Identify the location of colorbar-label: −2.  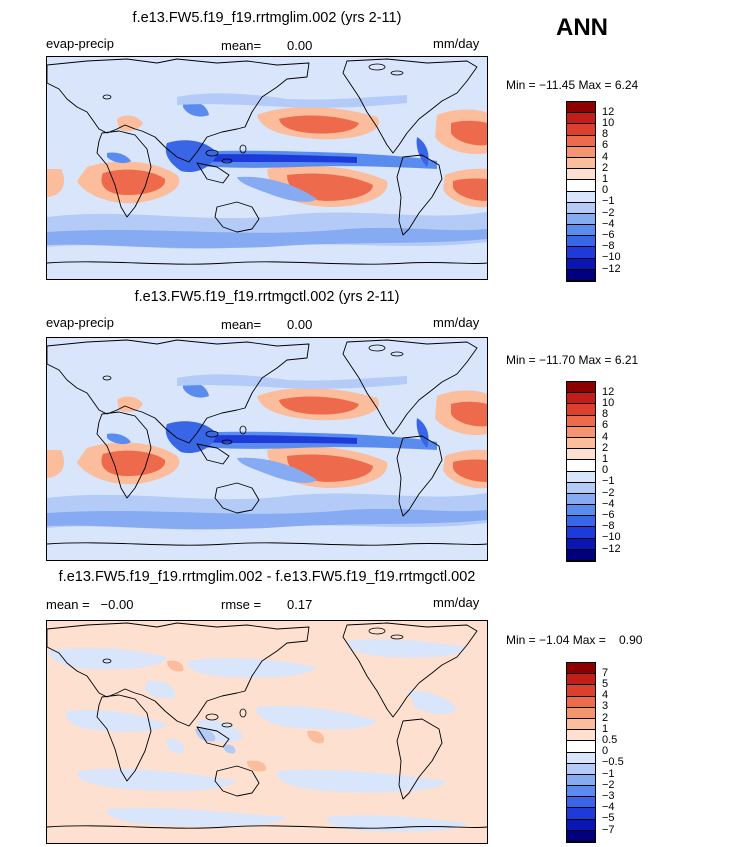
(608, 784).